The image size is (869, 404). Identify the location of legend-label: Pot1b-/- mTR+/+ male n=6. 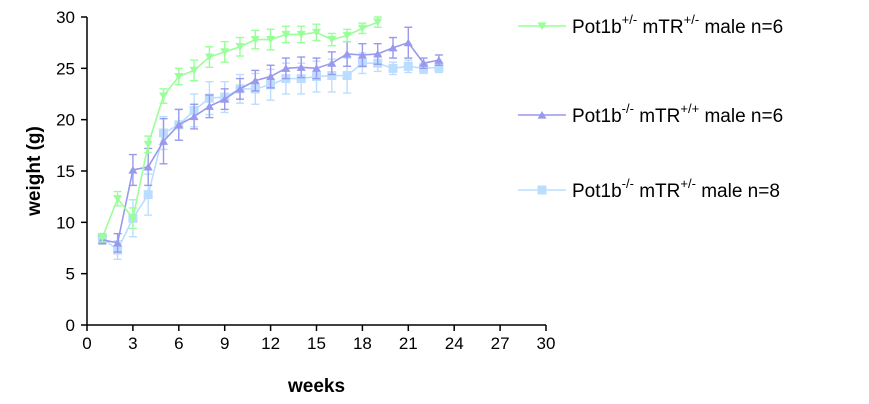
(677, 114).